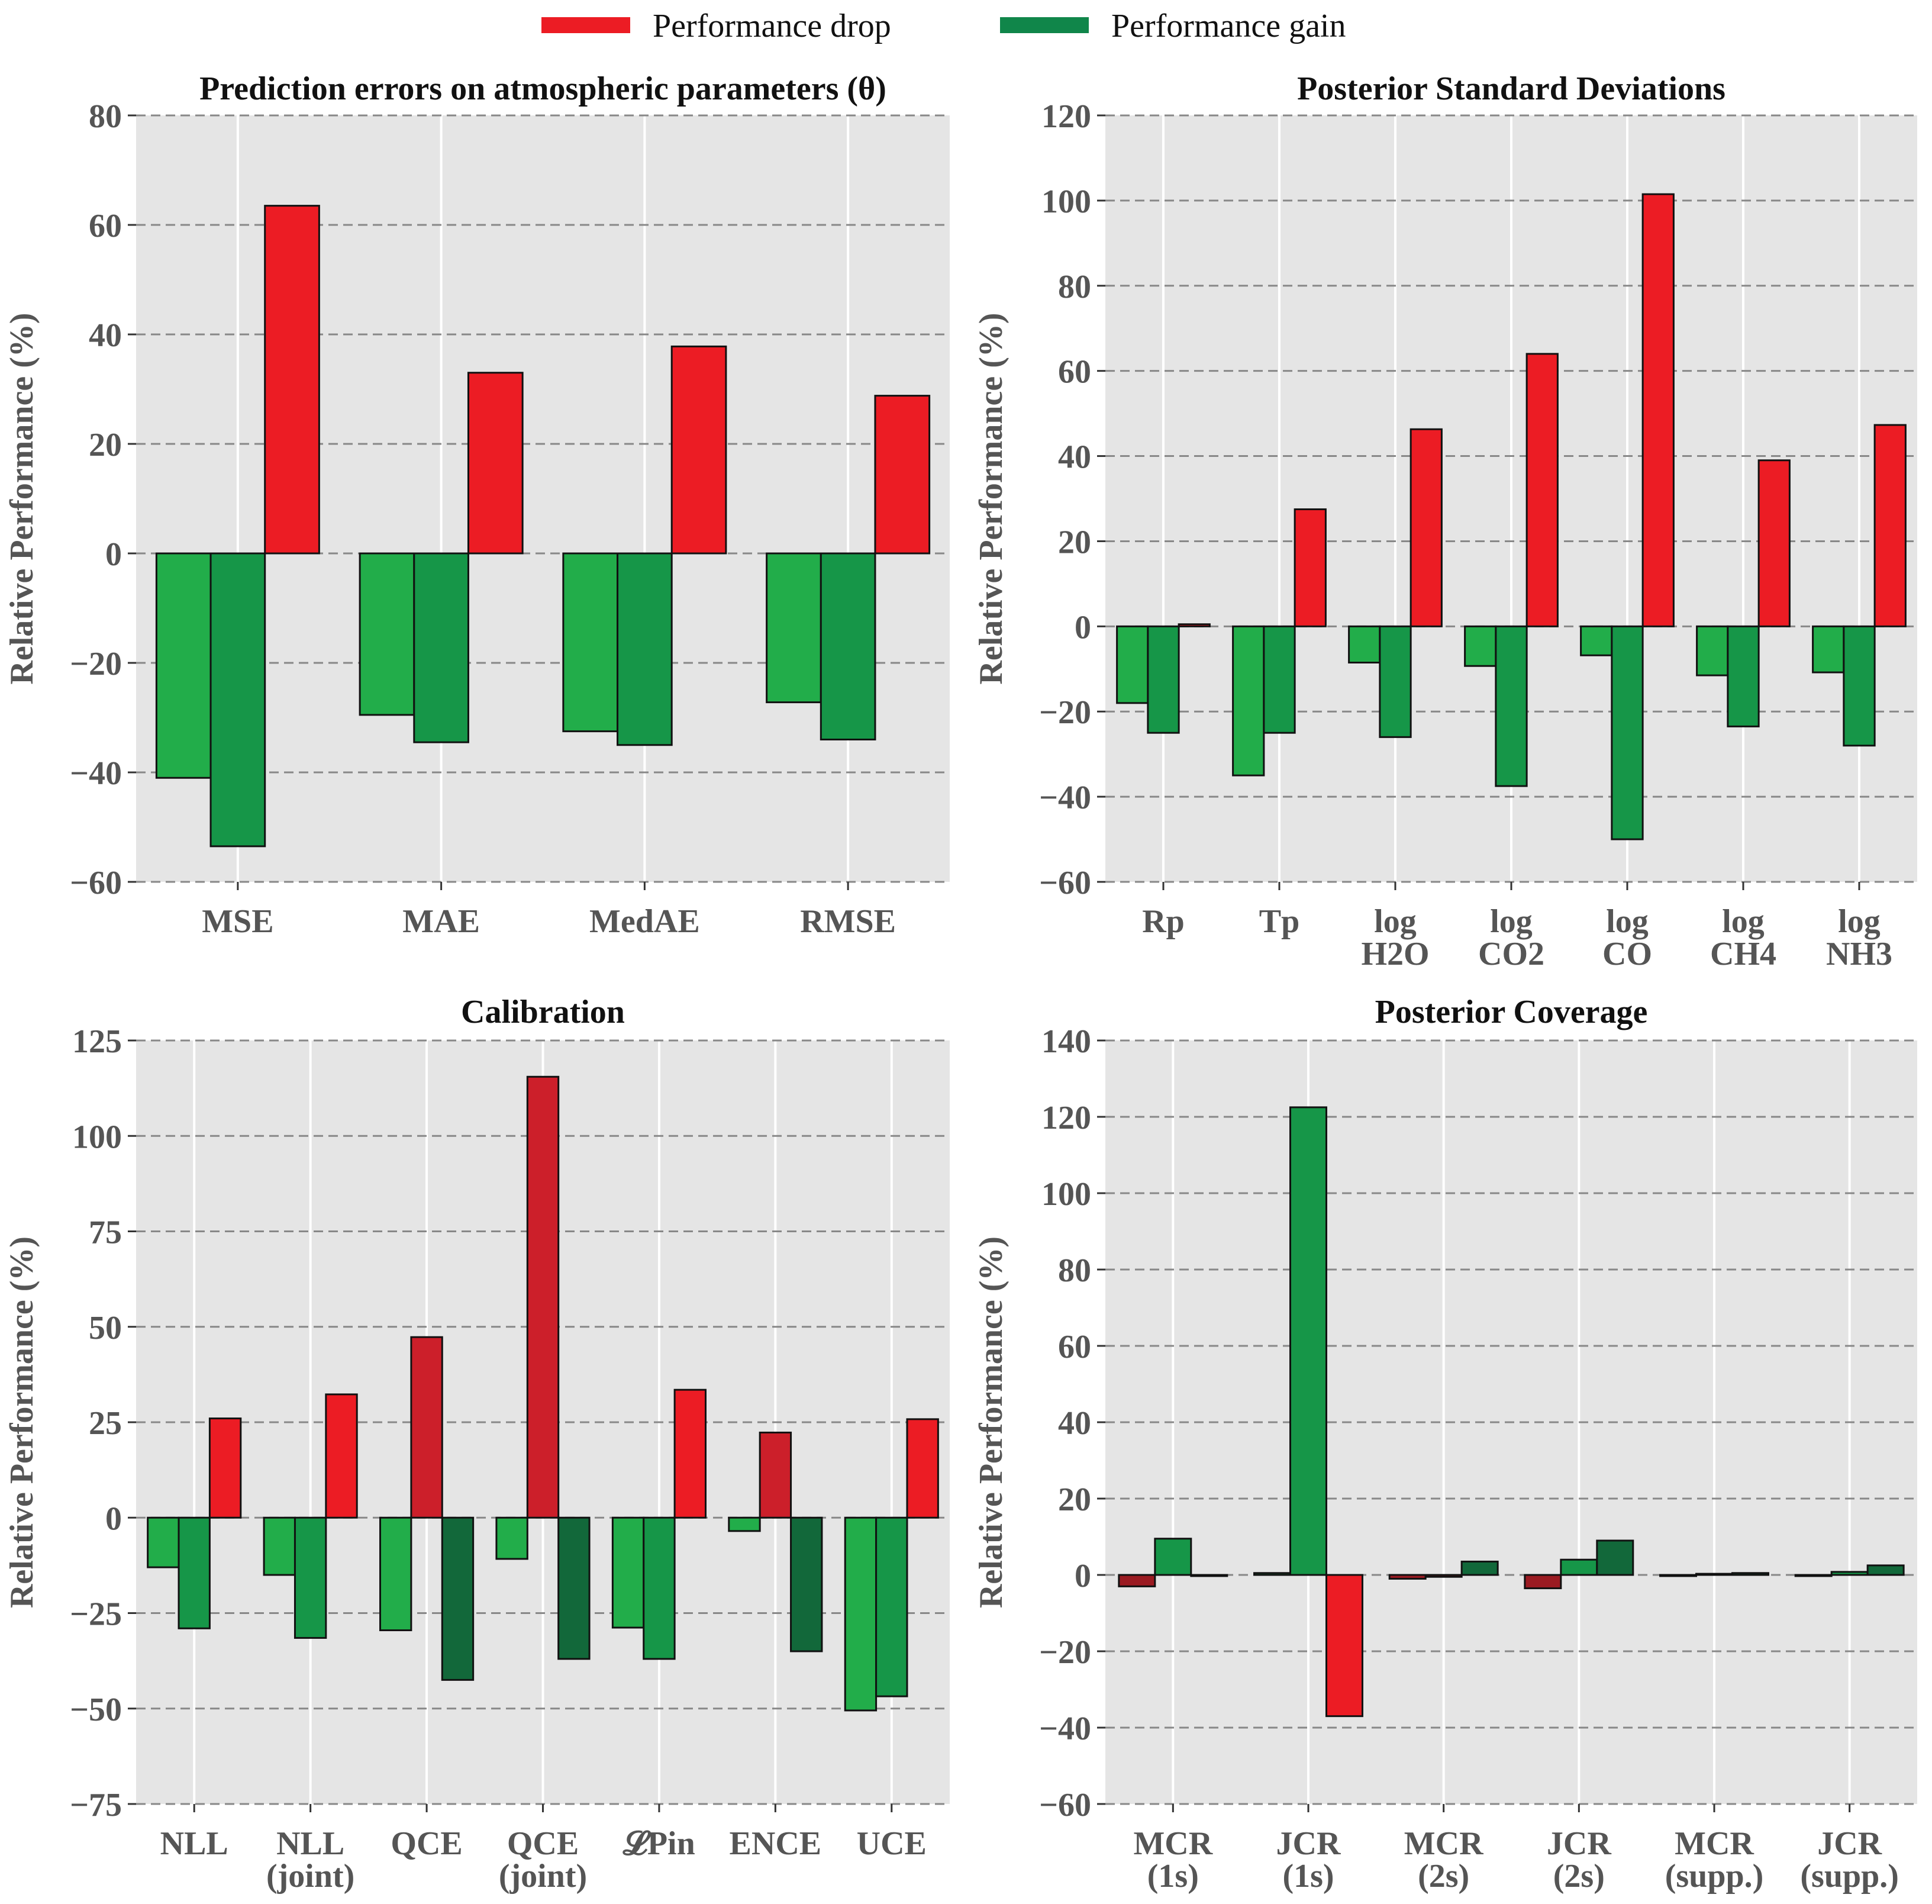  Describe the element at coordinates (96, 664) in the screenshot. I see `y-tick-label: −20` at that location.